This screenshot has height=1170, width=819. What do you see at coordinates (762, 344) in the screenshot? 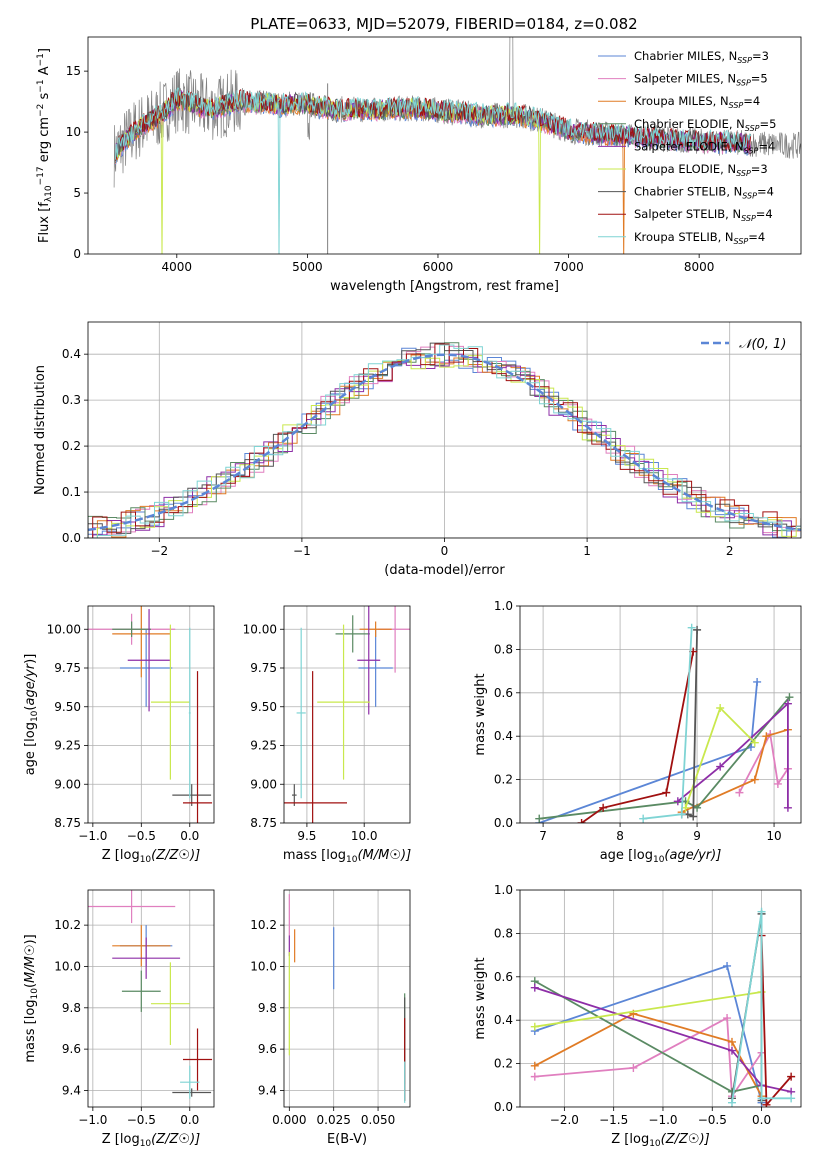
I see `legend-label: 𝒩(0, 1)` at bounding box center [762, 344].